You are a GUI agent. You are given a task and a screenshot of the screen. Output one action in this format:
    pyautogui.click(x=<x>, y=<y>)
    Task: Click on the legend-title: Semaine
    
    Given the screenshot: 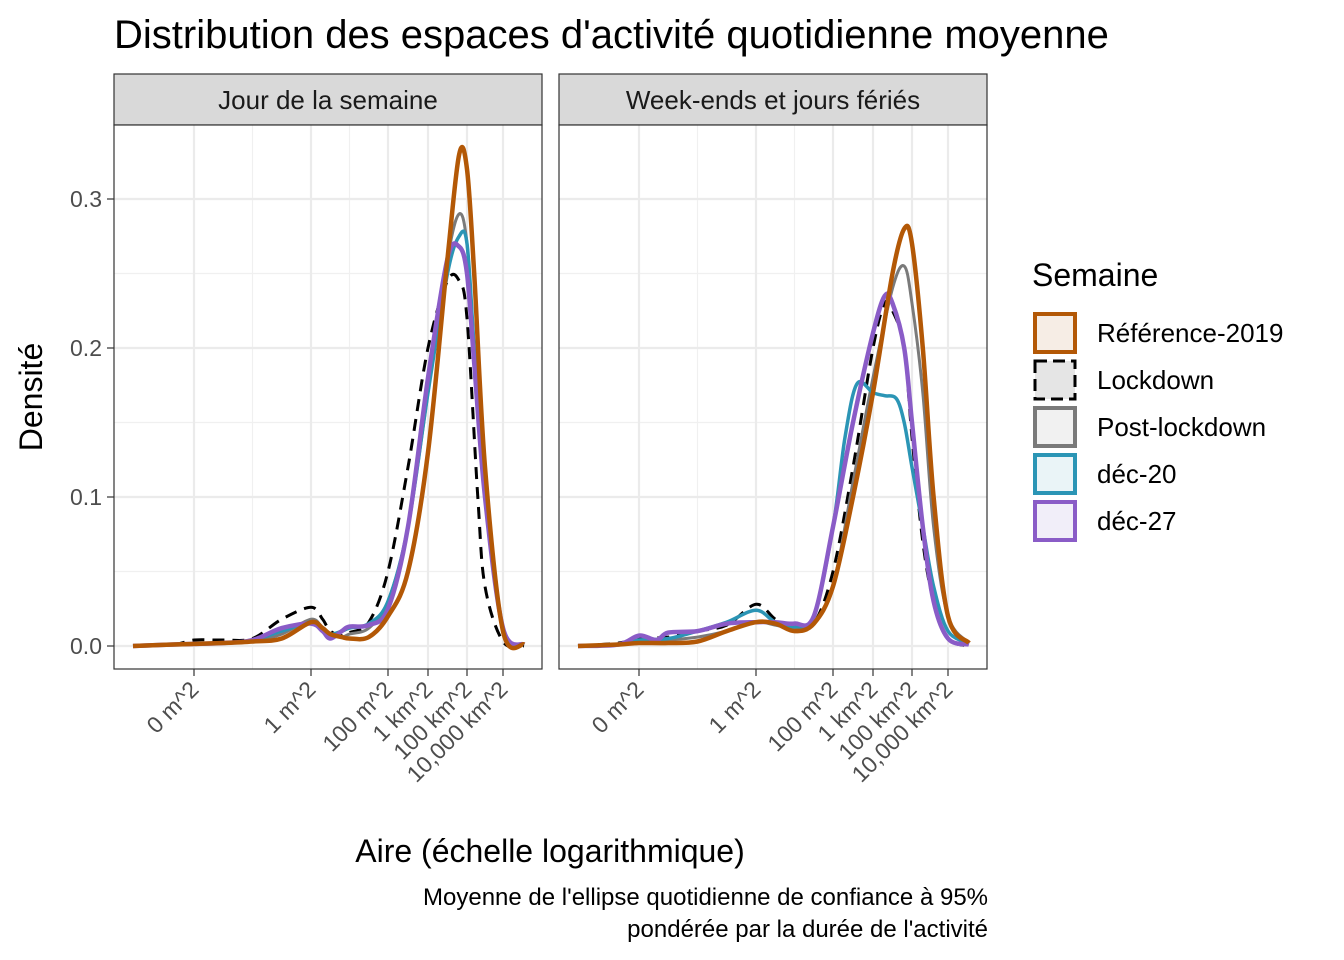 What is the action you would take?
    pyautogui.click(x=1095, y=275)
    